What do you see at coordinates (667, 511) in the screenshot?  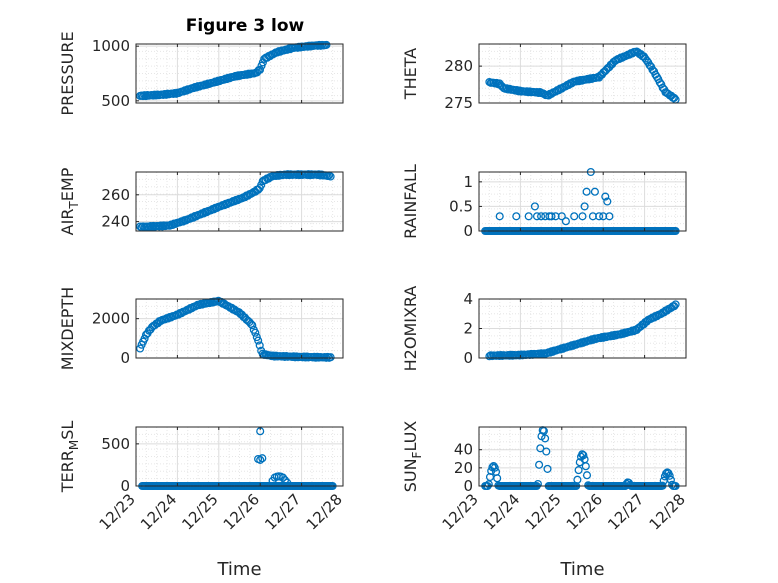 I see `x-tick-label: 12/28` at bounding box center [667, 511].